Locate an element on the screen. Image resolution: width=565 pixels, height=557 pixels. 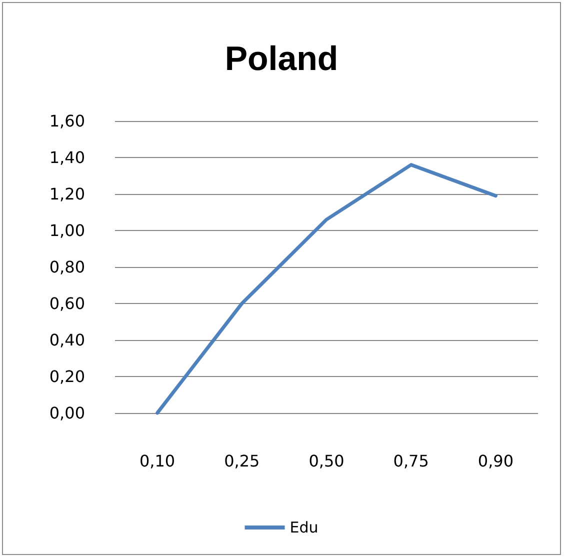
y-tick-label: 0,20 is located at coordinates (67, 376).